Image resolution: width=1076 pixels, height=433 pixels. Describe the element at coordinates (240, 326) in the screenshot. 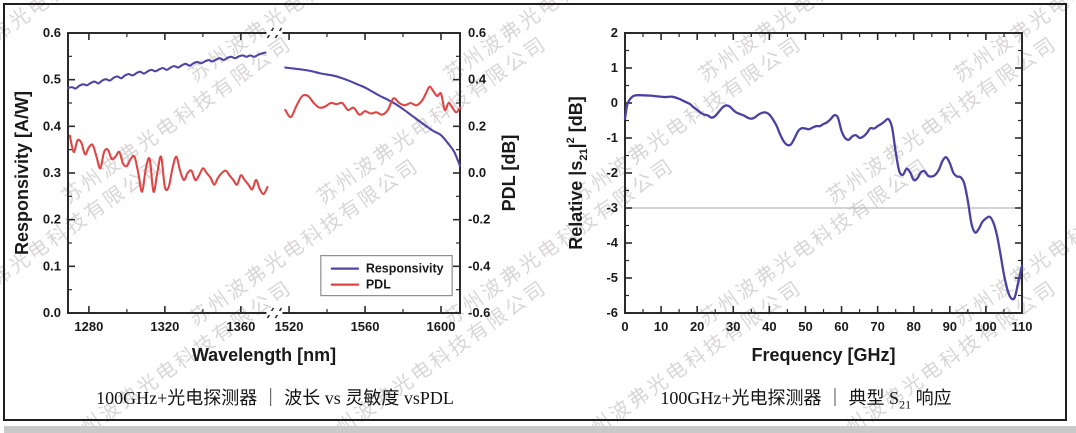

I see `x-tick-label: 1360` at that location.